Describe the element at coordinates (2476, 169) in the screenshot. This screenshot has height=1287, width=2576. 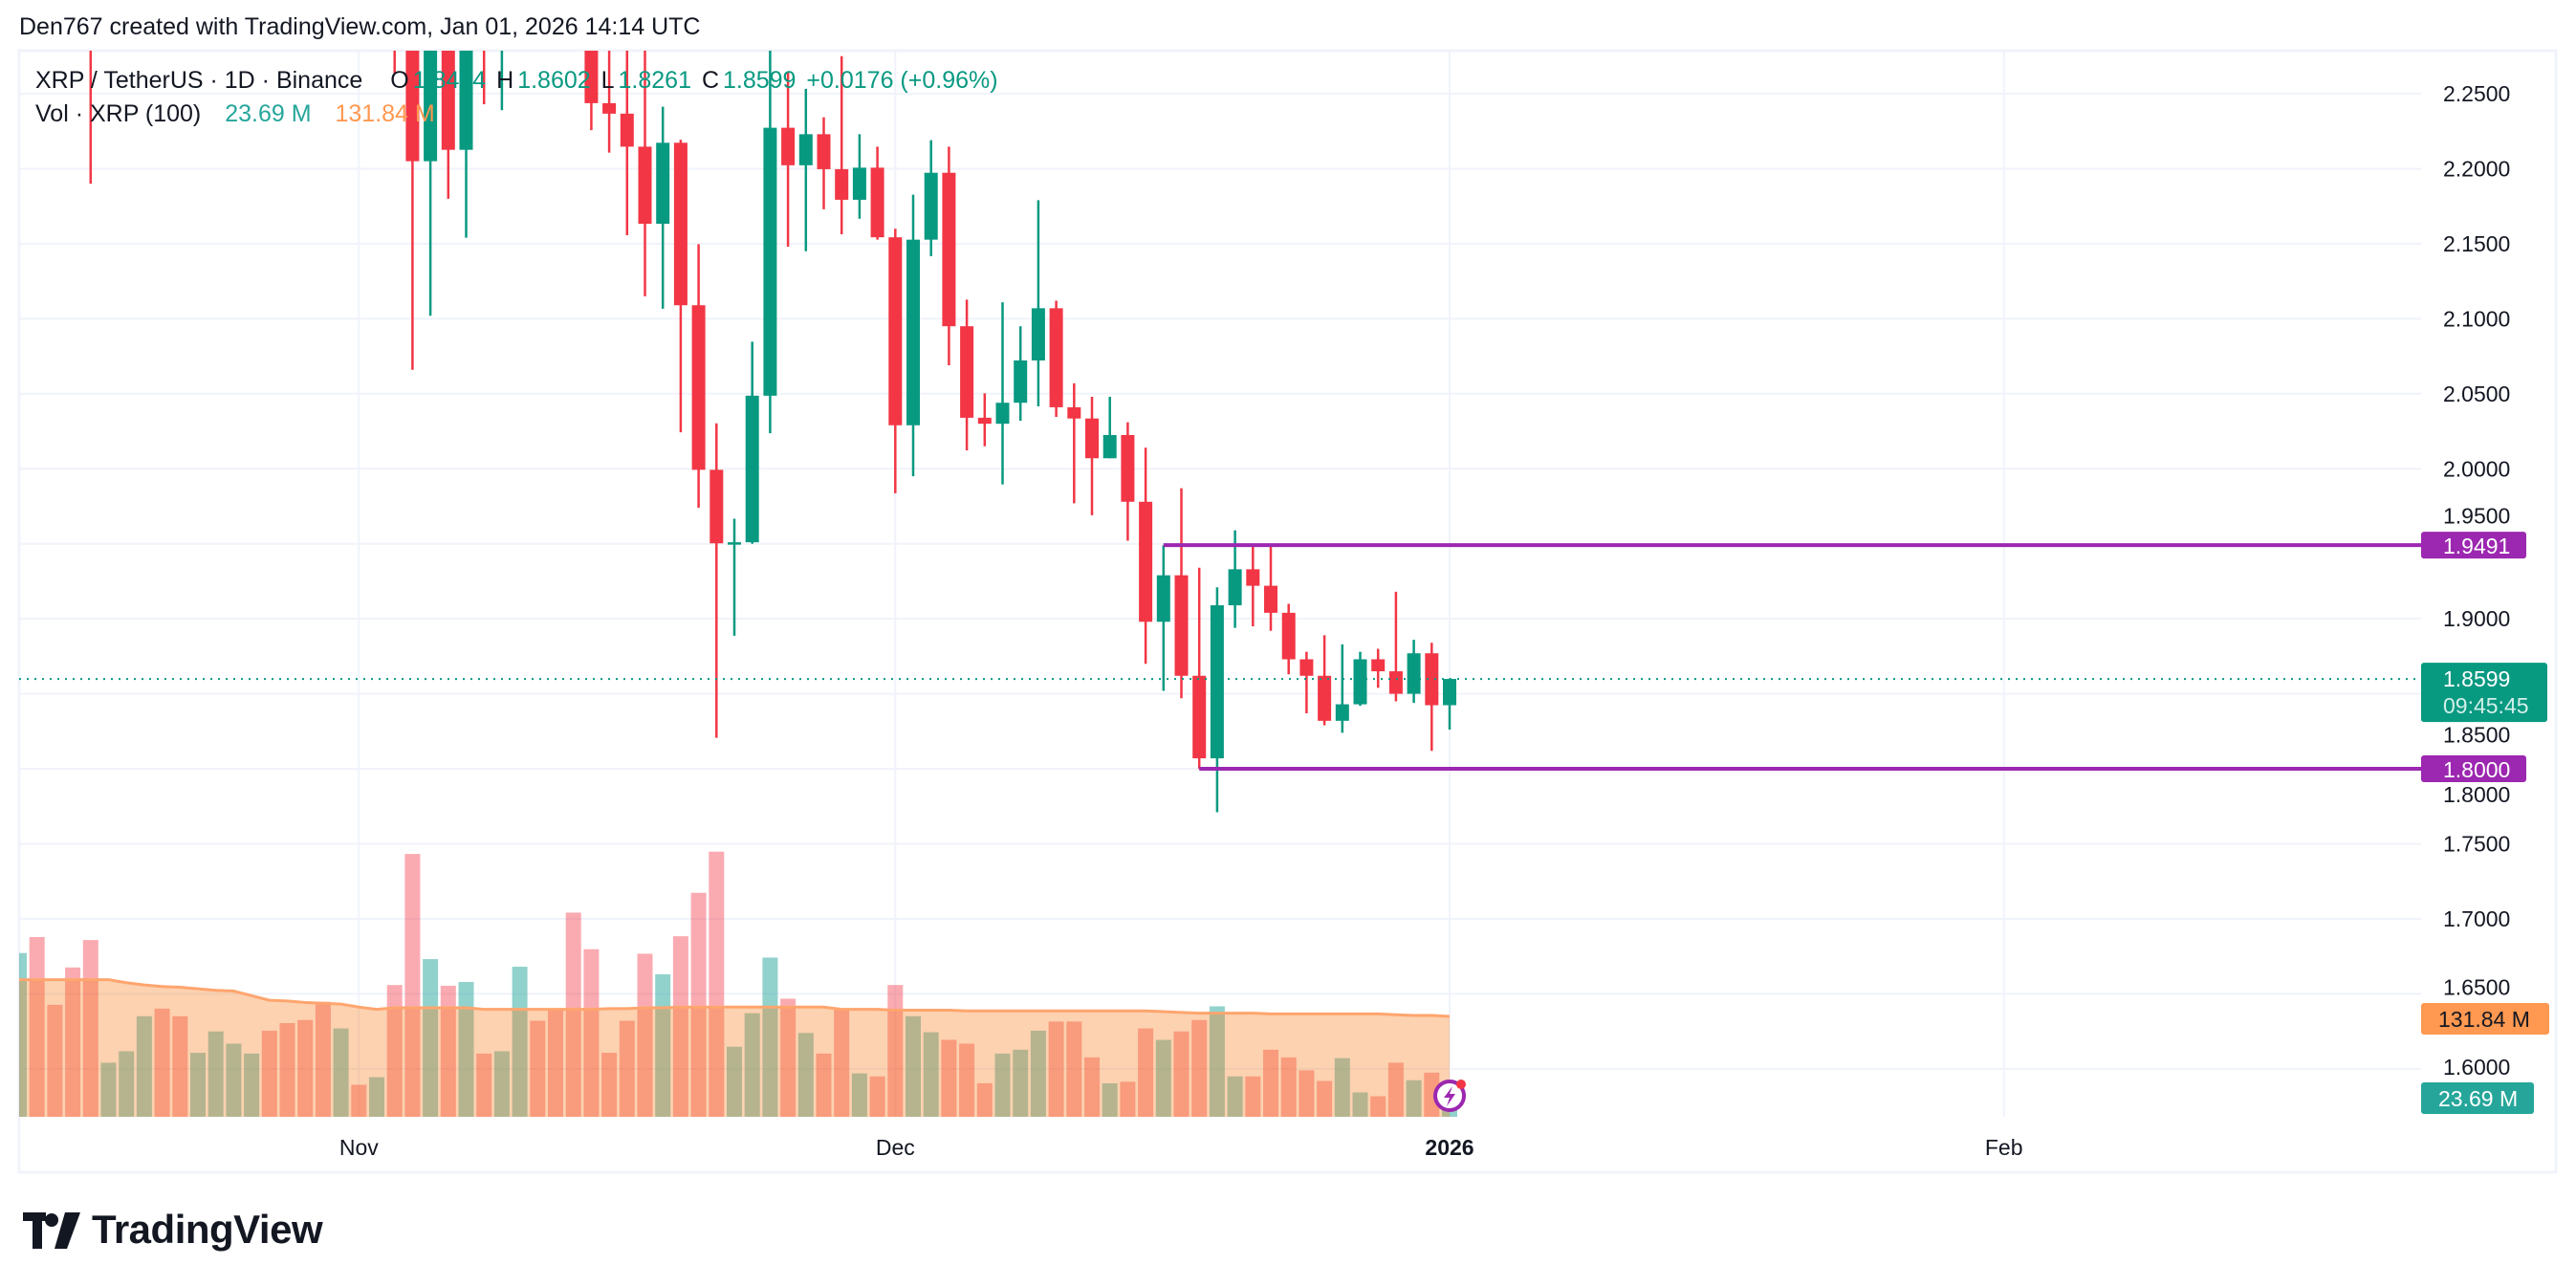
I see `price-tick-label: 2.2000` at that location.